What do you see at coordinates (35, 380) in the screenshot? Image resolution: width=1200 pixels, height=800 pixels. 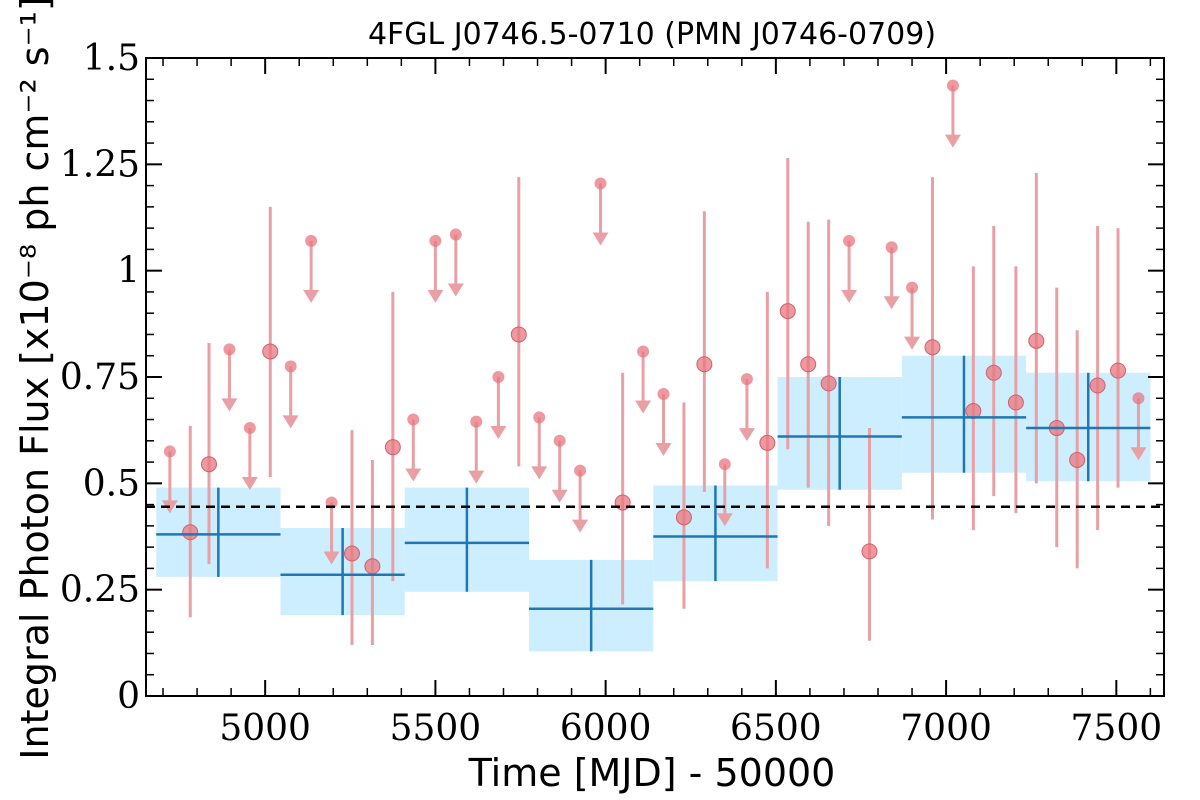 I see `y-axis-title: Integral Photon Flux [x10⁻⁸ ph cm⁻² s⁻¹]` at bounding box center [35, 380].